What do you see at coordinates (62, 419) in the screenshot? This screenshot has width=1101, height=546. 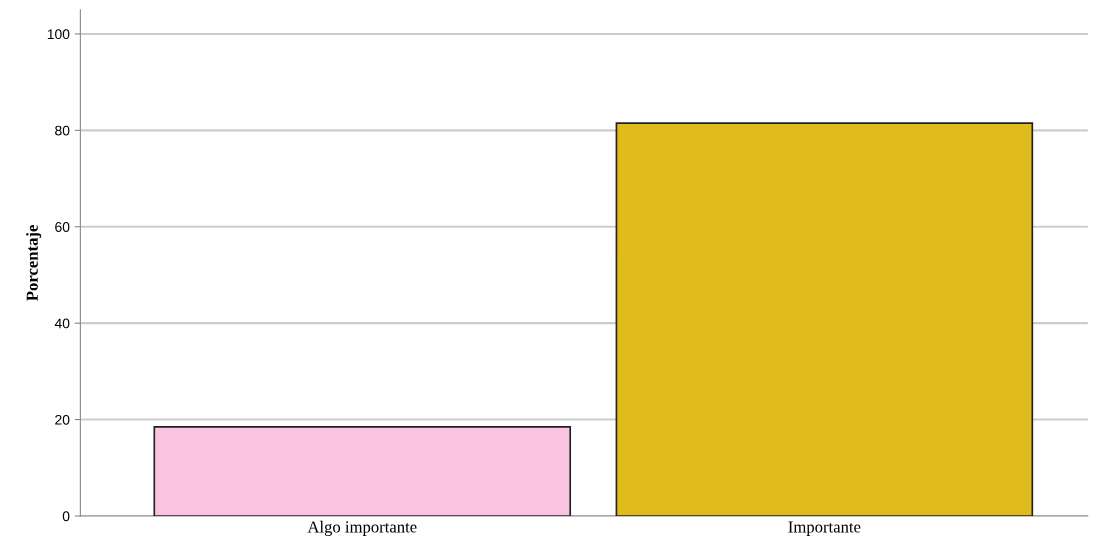 I see `y-tick-label: 20` at bounding box center [62, 419].